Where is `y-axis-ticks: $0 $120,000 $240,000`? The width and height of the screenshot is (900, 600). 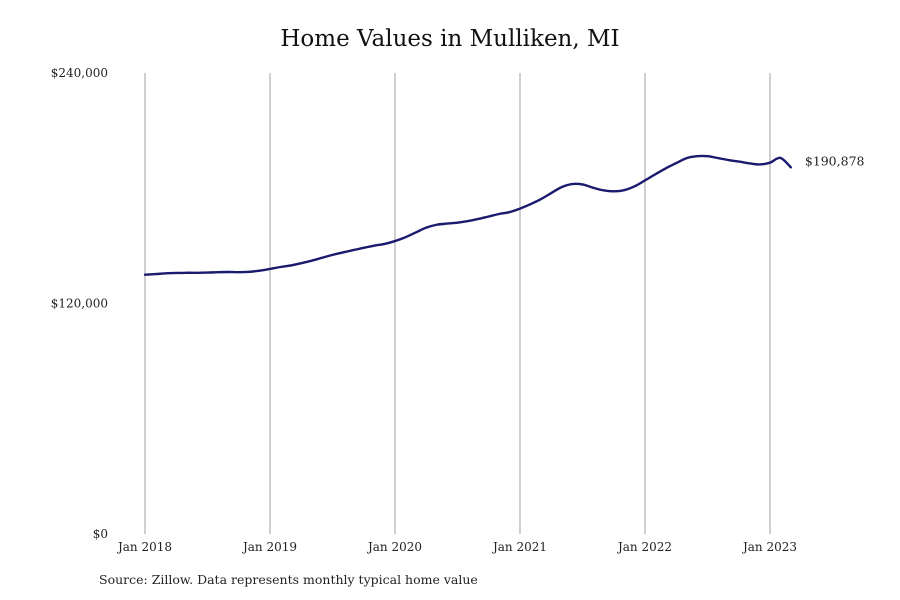 y-axis-ticks: $0 $120,000 $240,000 is located at coordinates (79, 303).